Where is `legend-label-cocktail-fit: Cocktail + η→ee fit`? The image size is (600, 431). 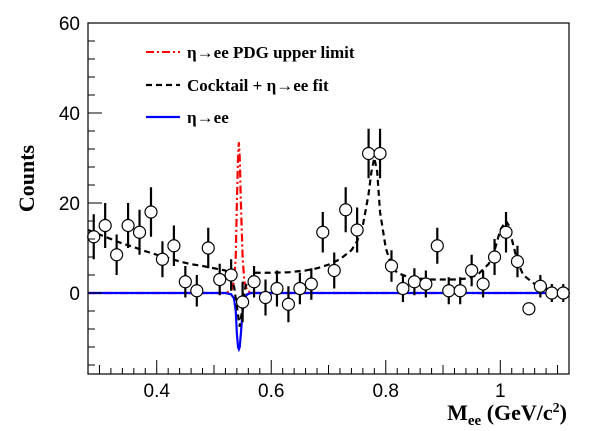 legend-label-cocktail-fit: Cocktail + η→ee fit is located at coordinates (258, 85).